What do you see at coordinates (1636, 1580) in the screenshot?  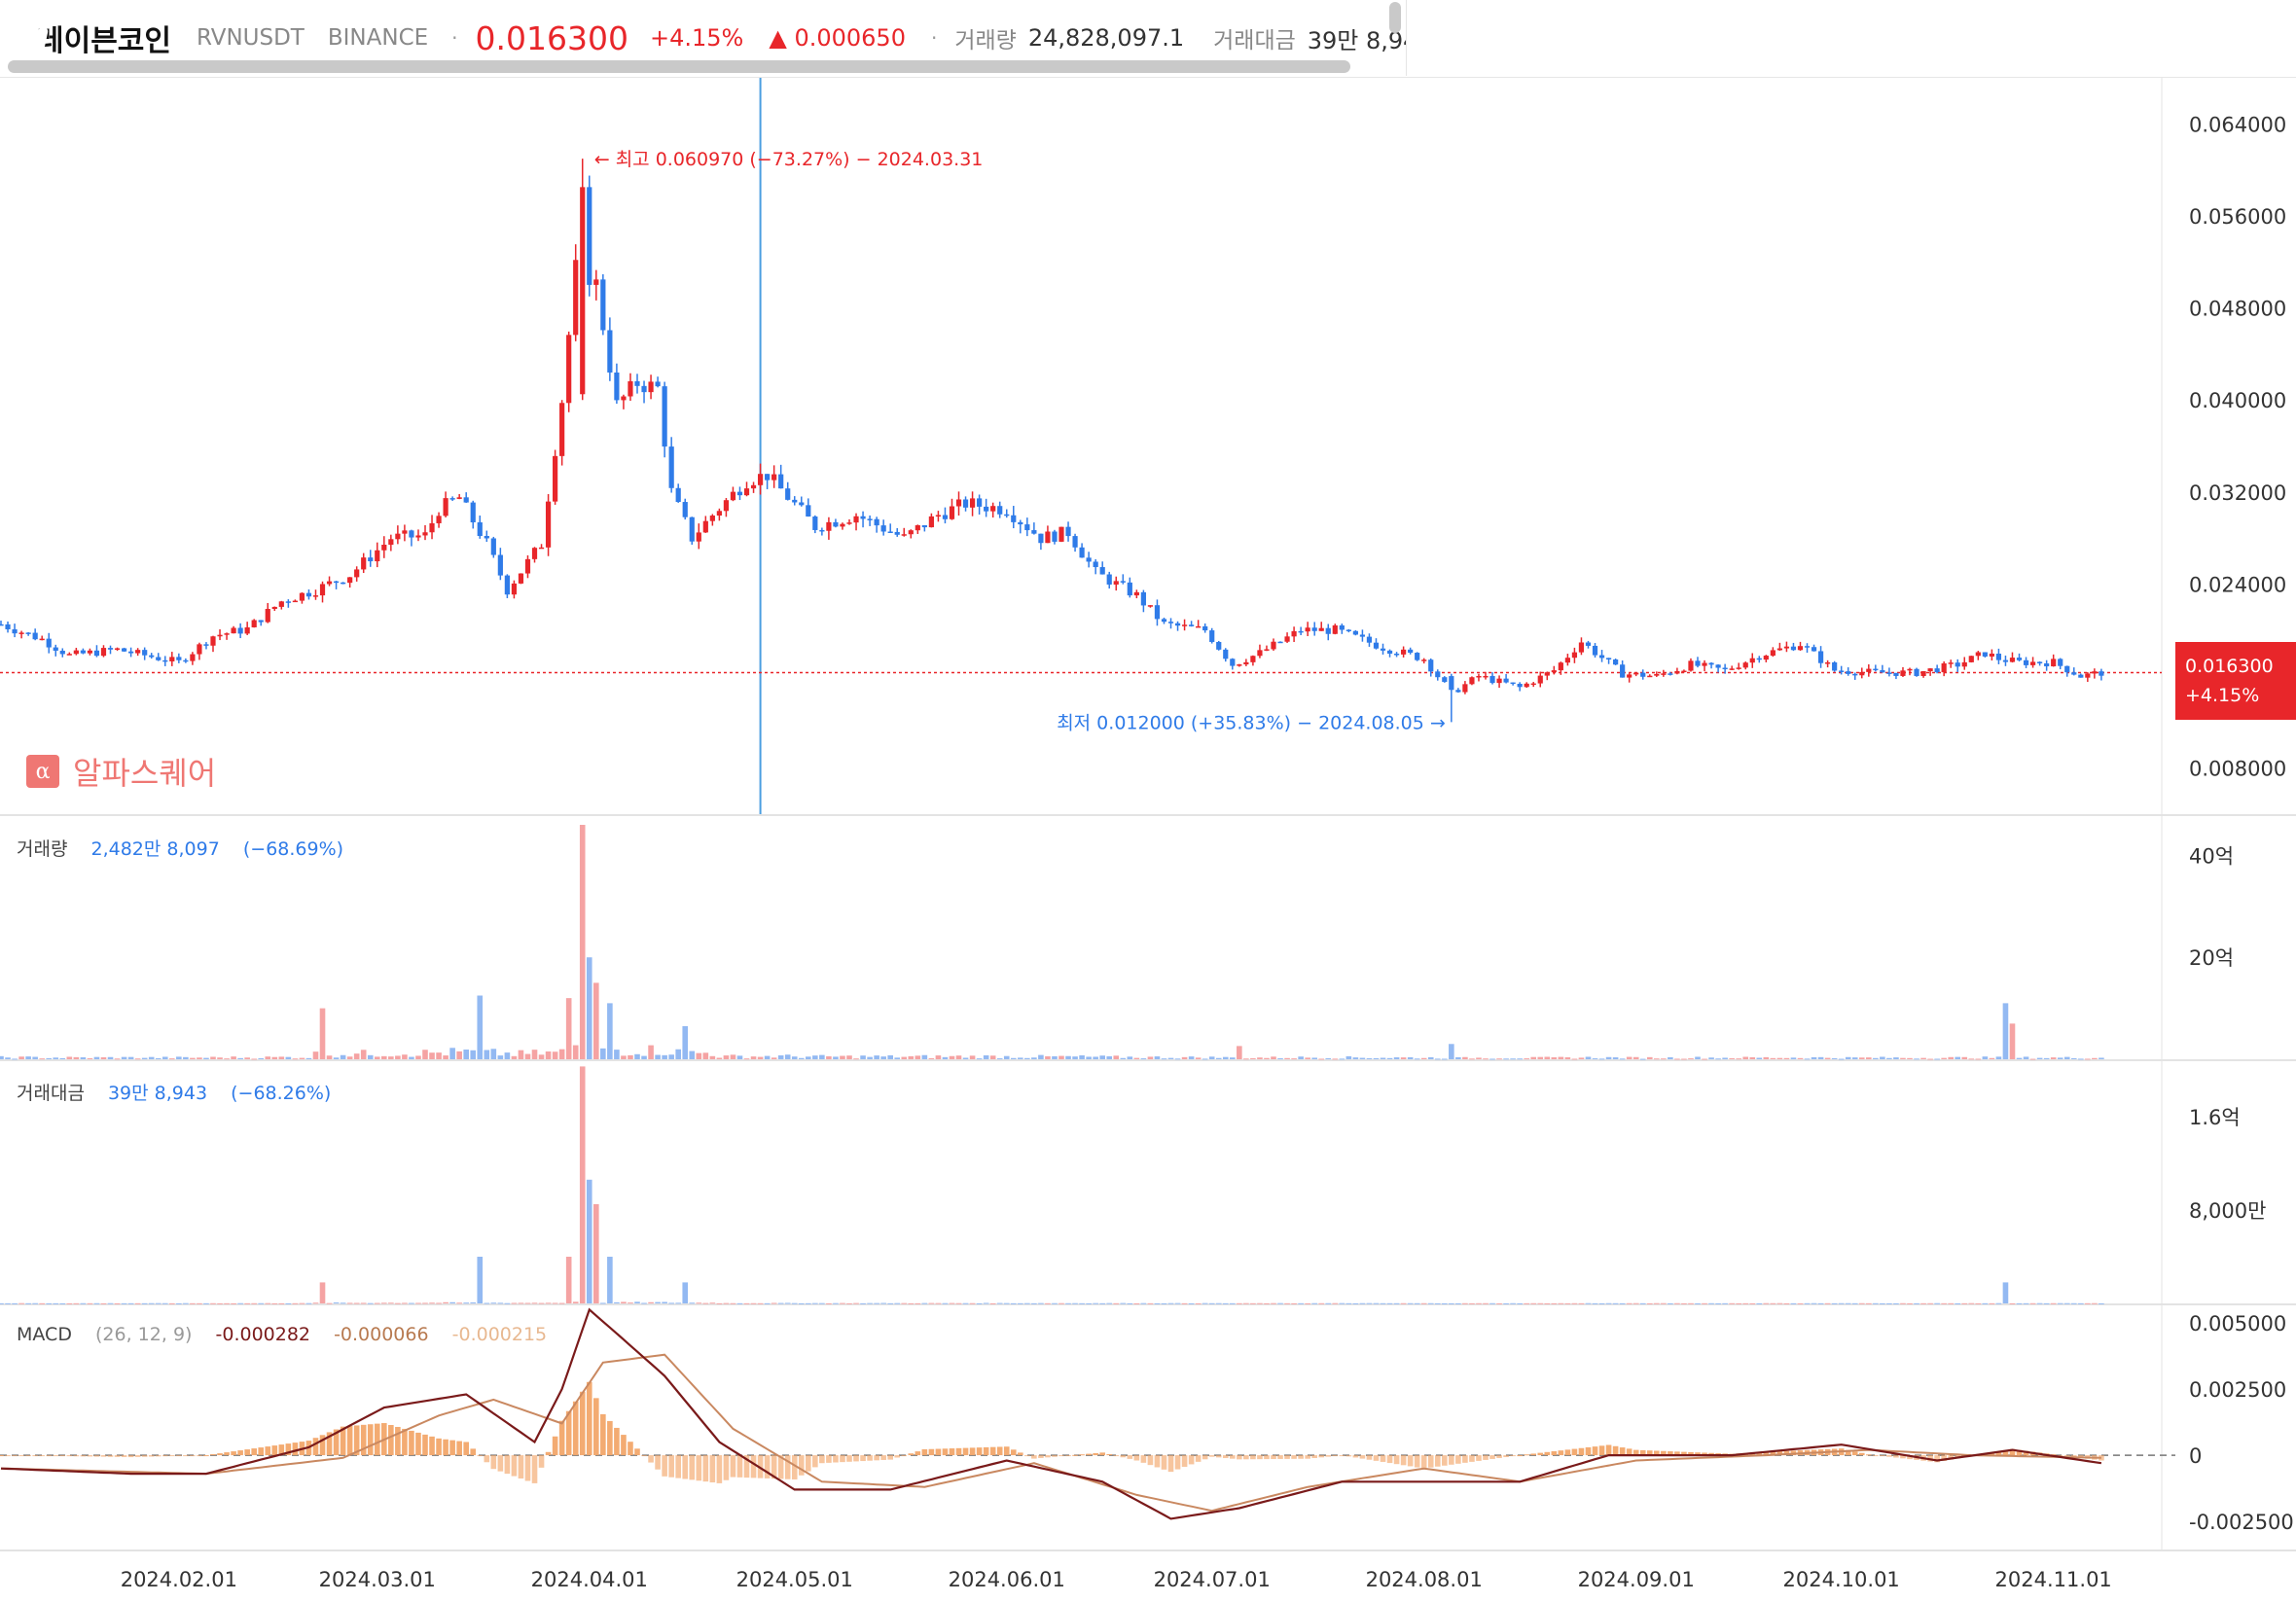 I see `time-axis-tick-7: 2024.09.01` at bounding box center [1636, 1580].